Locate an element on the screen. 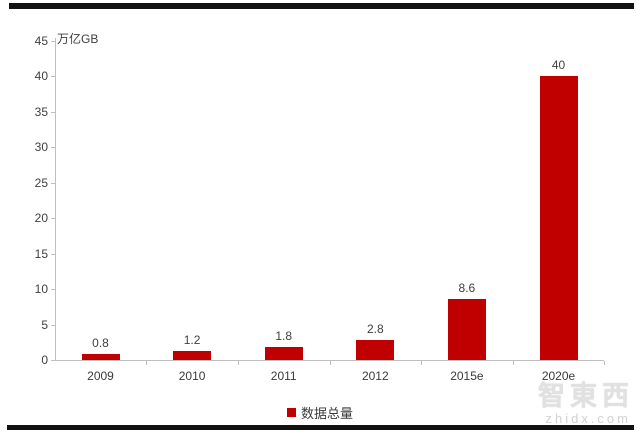 The image size is (640, 437). bar-2015e is located at coordinates (466, 329).